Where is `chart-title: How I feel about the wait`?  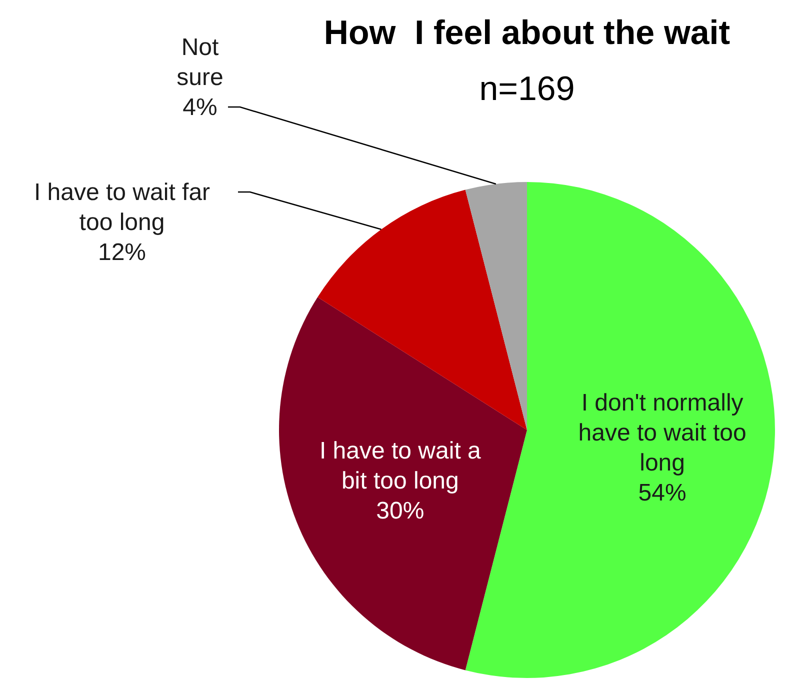 chart-title: How I feel about the wait is located at coordinates (527, 33).